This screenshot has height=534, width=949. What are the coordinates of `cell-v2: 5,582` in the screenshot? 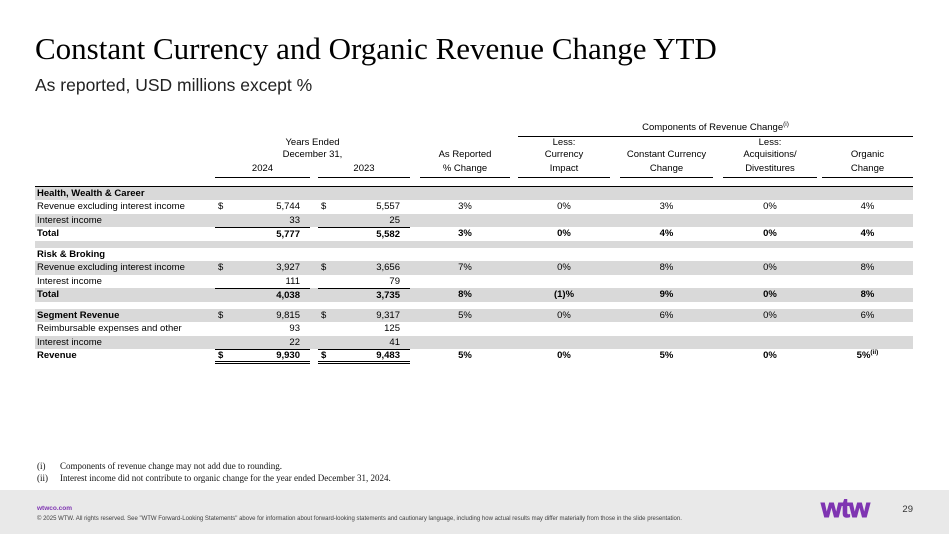 It's located at (388, 234).